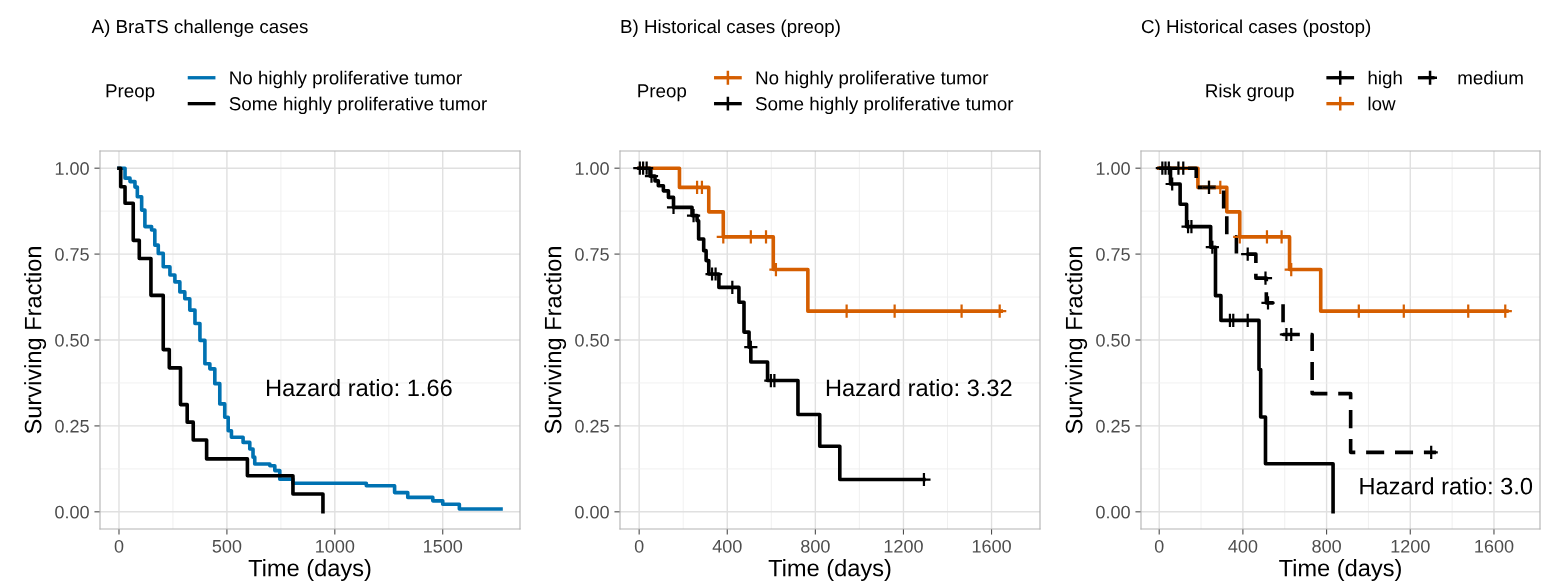 The width and height of the screenshot is (1541, 585). Describe the element at coordinates (1446, 486) in the screenshot. I see `annotation: Hazard ratio: 3.0` at that location.